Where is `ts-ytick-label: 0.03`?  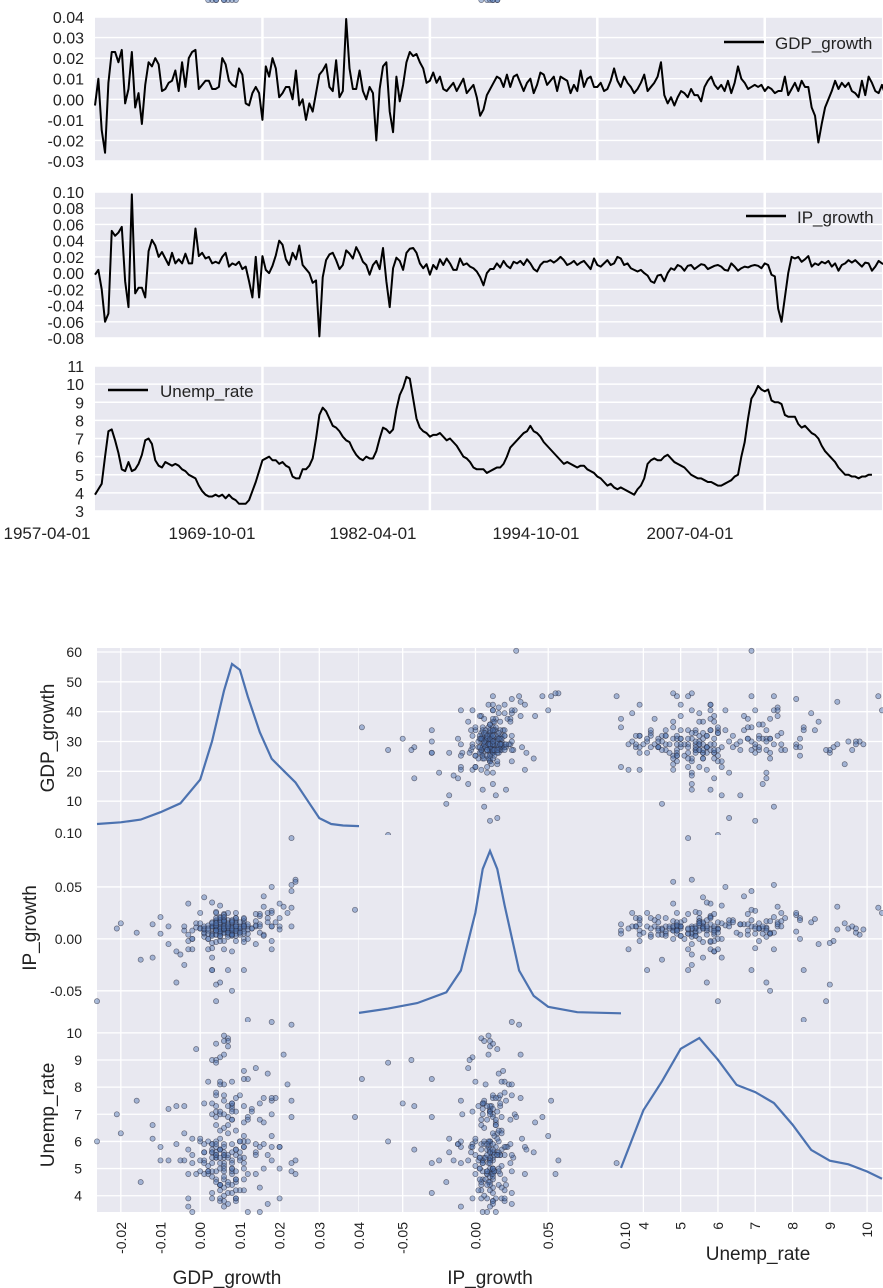
ts-ytick-label: 0.03 is located at coordinates (68, 39).